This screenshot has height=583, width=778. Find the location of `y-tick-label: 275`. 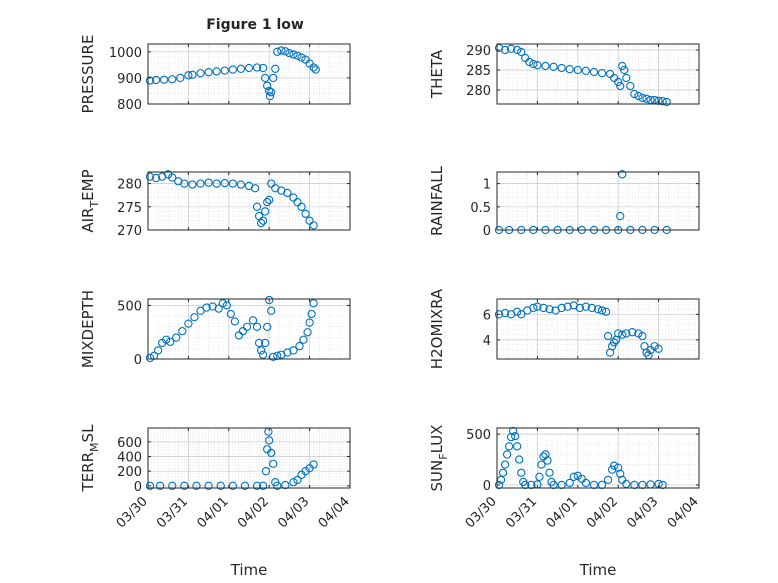

y-tick-label: 275 is located at coordinates (129, 208).